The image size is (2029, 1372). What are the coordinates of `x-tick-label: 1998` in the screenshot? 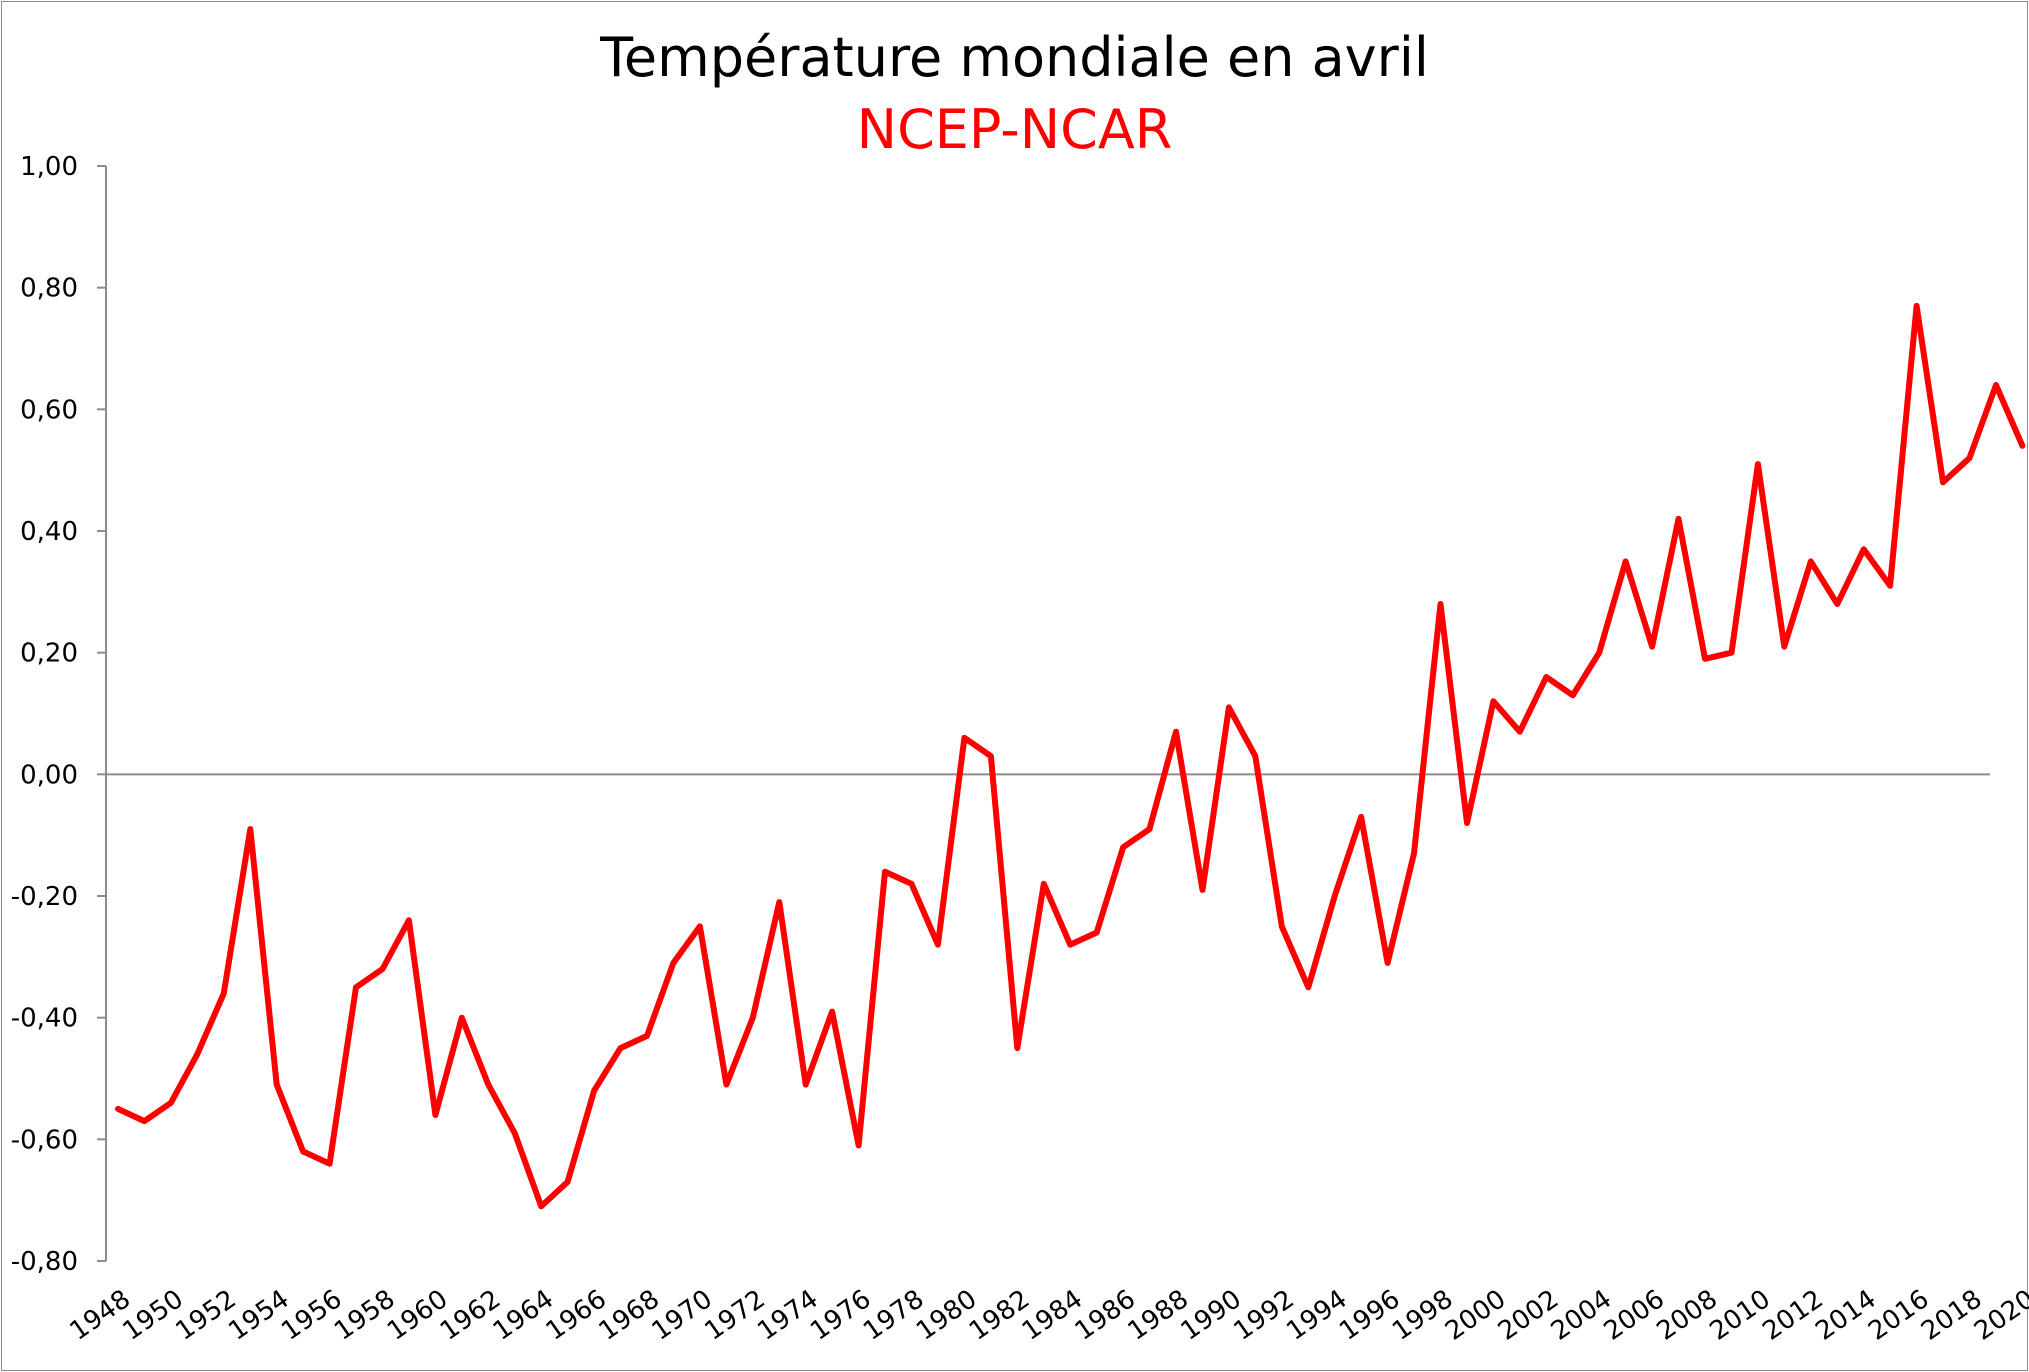 It's located at (1422, 1315).